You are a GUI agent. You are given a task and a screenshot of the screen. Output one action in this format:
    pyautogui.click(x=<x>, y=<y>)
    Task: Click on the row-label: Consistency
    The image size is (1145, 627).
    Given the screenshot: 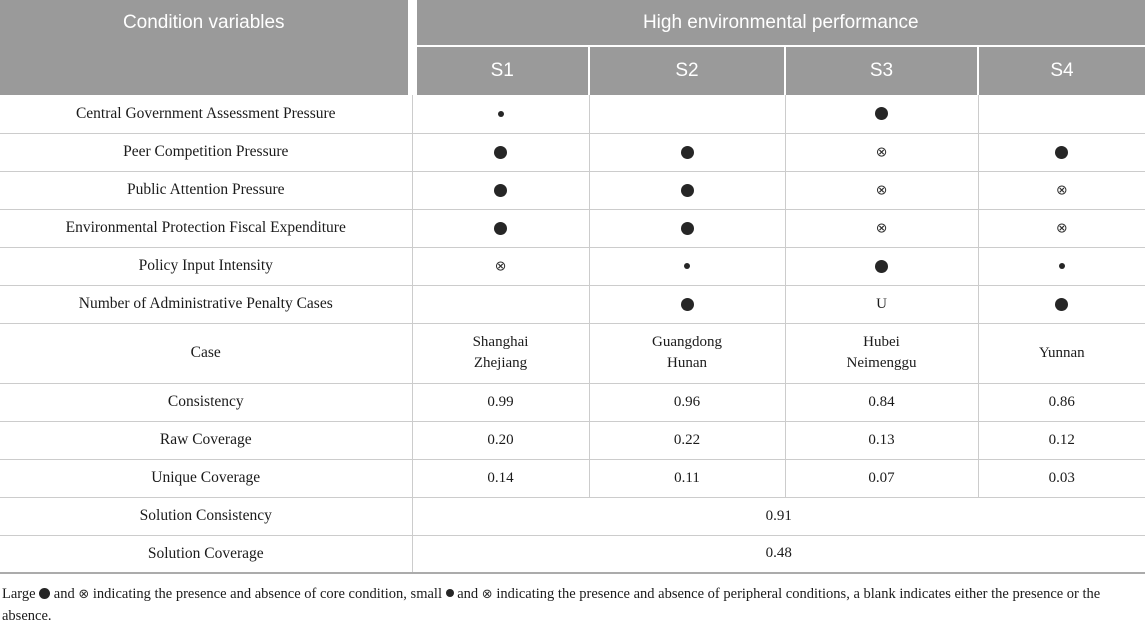 What is the action you would take?
    pyautogui.click(x=206, y=401)
    